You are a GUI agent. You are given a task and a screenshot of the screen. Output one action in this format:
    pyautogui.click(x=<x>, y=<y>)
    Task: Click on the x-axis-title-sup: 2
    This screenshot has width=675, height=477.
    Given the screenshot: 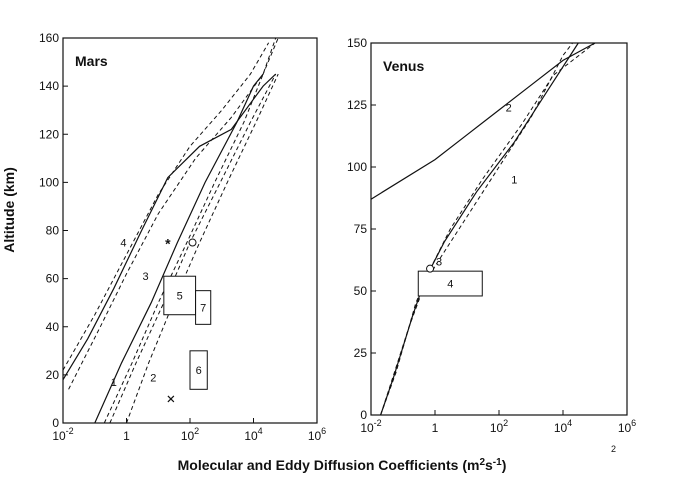 What is the action you would take?
    pyautogui.click(x=482, y=462)
    